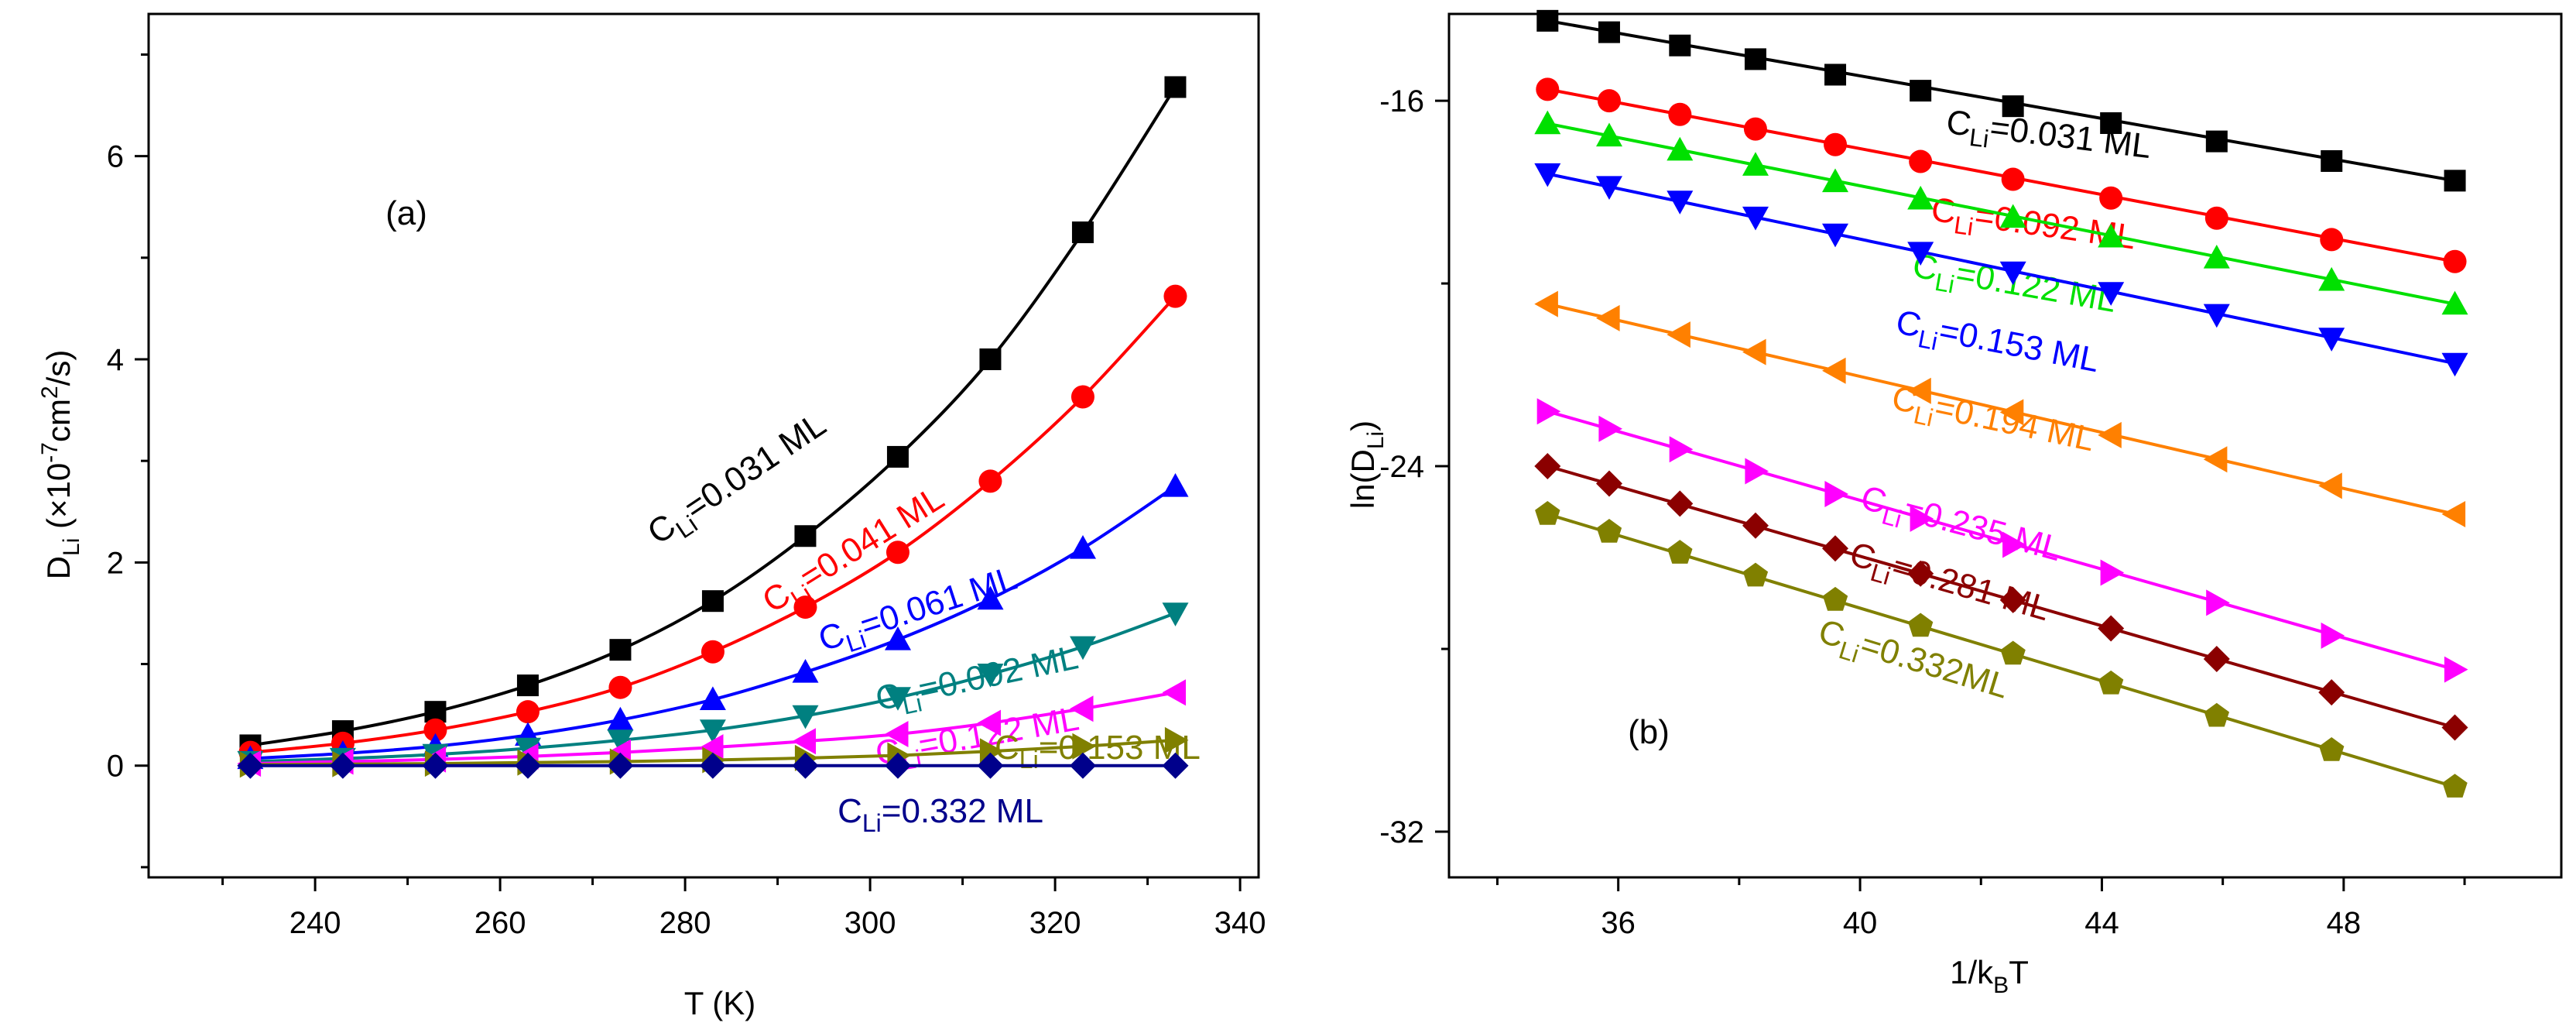 The height and width of the screenshot is (1033, 2576). Describe the element at coordinates (685, 923) in the screenshot. I see `x-tick-label: 280` at that location.